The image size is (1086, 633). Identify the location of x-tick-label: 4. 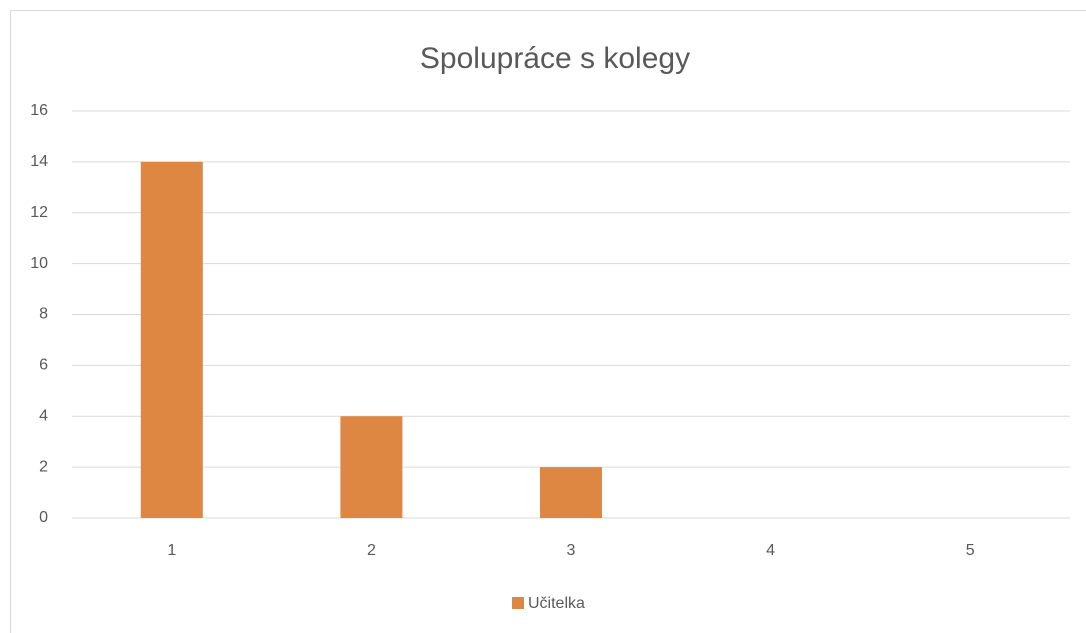
(770, 550).